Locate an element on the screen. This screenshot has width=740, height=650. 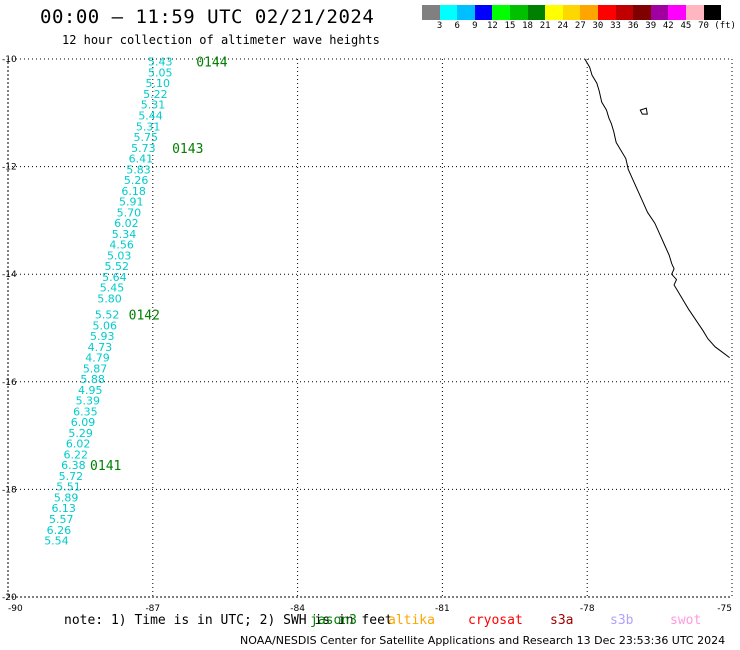
satellite-legend-swot: swot is located at coordinates (686, 620).